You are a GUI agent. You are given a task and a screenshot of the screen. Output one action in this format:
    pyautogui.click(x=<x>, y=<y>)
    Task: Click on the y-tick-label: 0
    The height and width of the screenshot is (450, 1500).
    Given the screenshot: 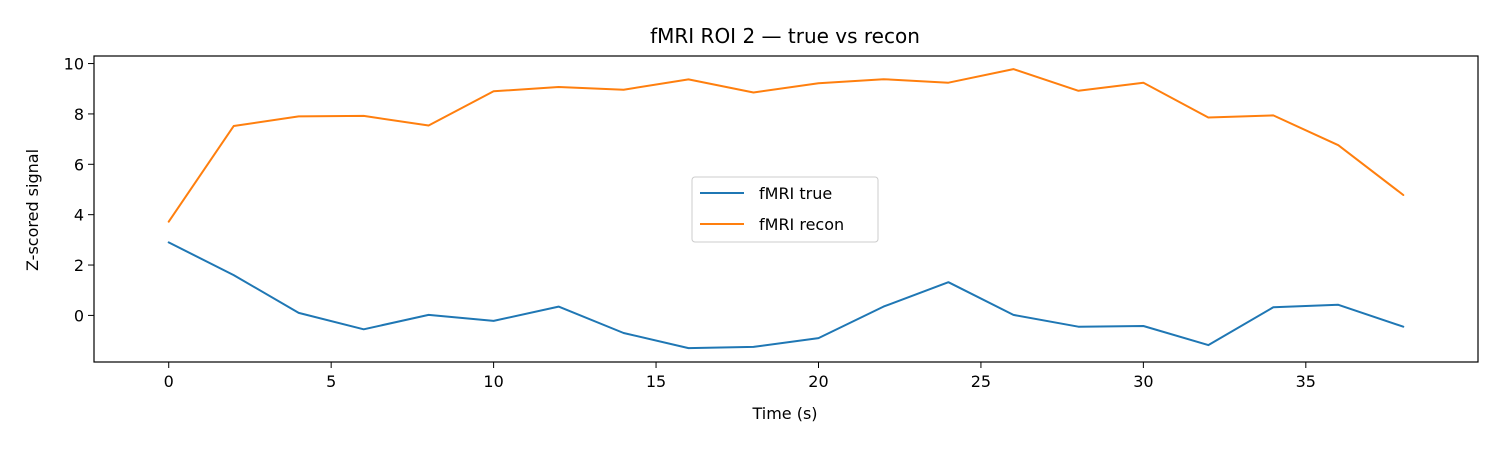 What is the action you would take?
    pyautogui.click(x=79, y=315)
    